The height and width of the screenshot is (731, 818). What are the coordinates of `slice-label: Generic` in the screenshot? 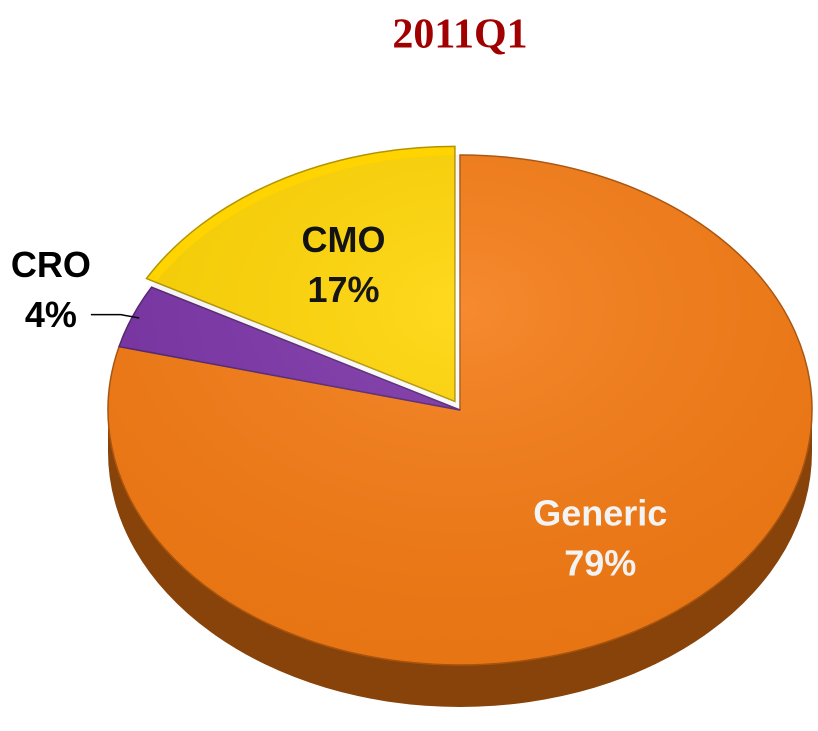 It's located at (600, 512).